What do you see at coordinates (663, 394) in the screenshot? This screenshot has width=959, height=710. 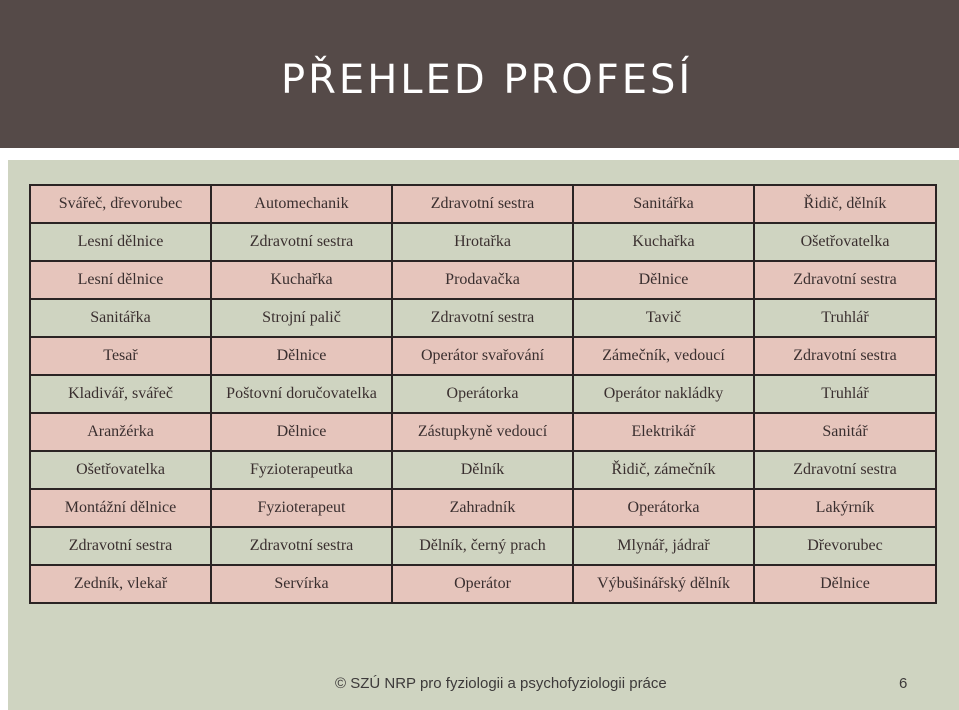 I see `table-cell: Operátor nakládky` at bounding box center [663, 394].